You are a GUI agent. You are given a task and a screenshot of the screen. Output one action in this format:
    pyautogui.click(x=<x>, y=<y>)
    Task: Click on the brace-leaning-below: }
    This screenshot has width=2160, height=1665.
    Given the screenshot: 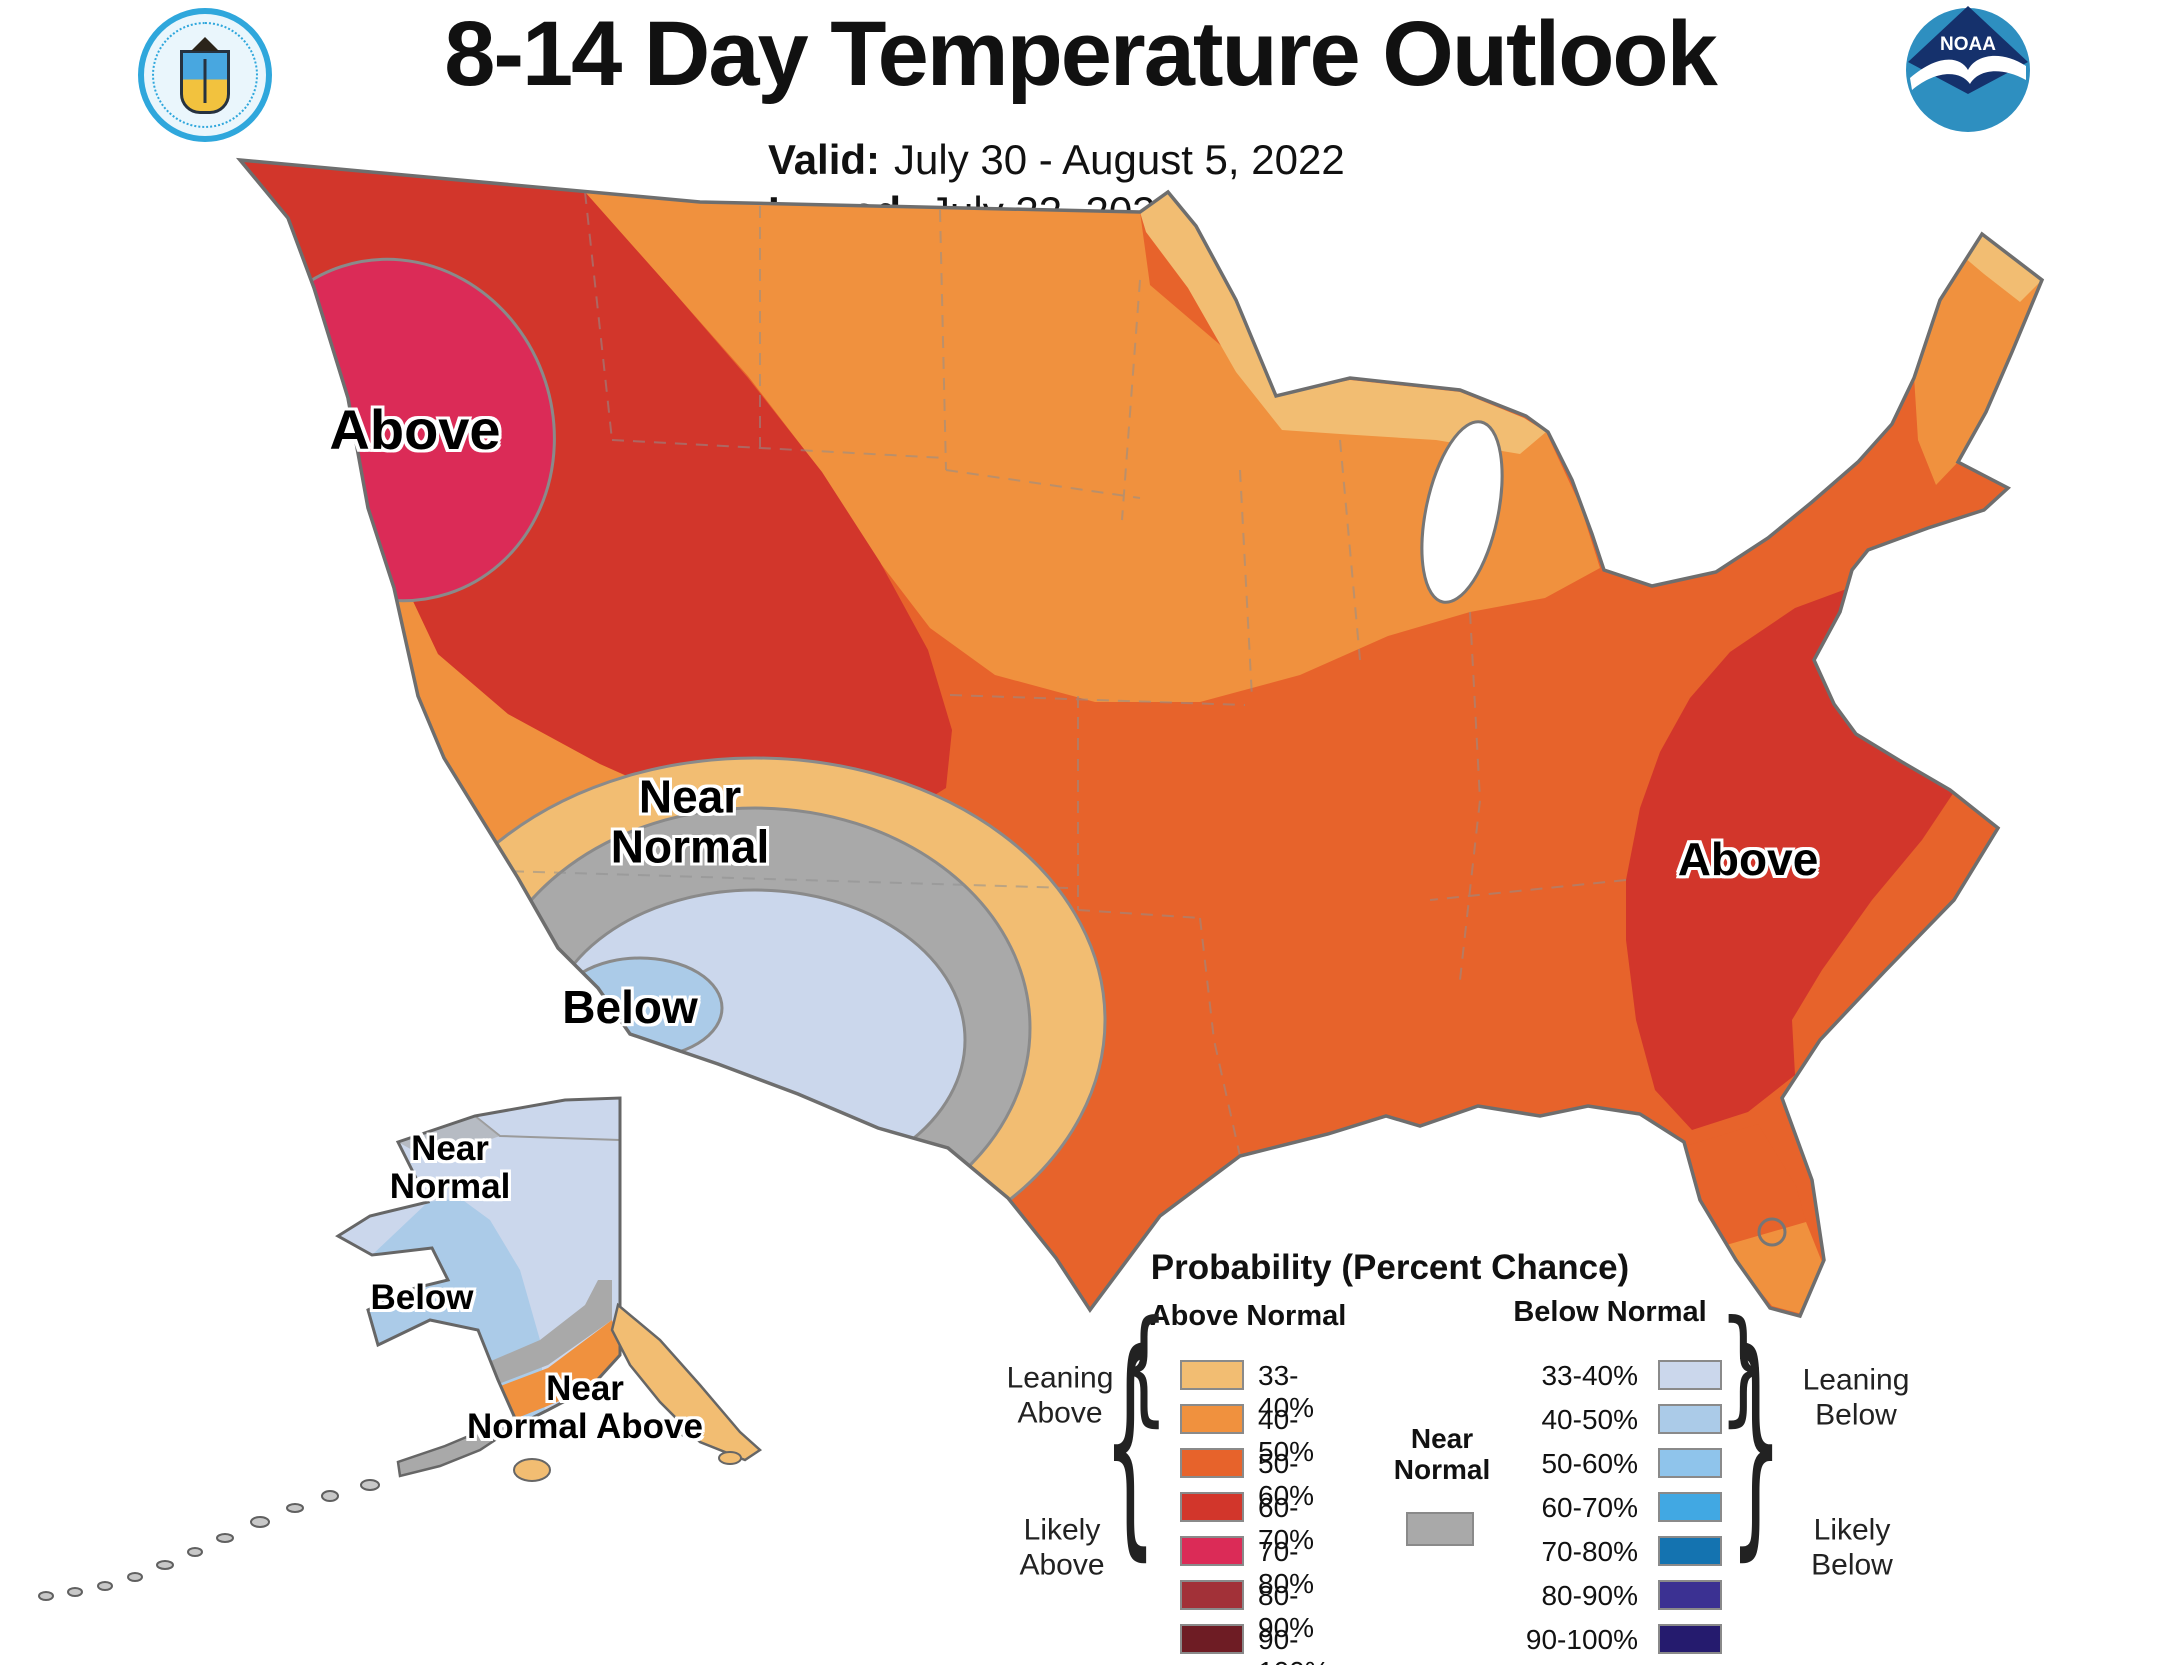 What is the action you would take?
    pyautogui.click(x=1743, y=1368)
    